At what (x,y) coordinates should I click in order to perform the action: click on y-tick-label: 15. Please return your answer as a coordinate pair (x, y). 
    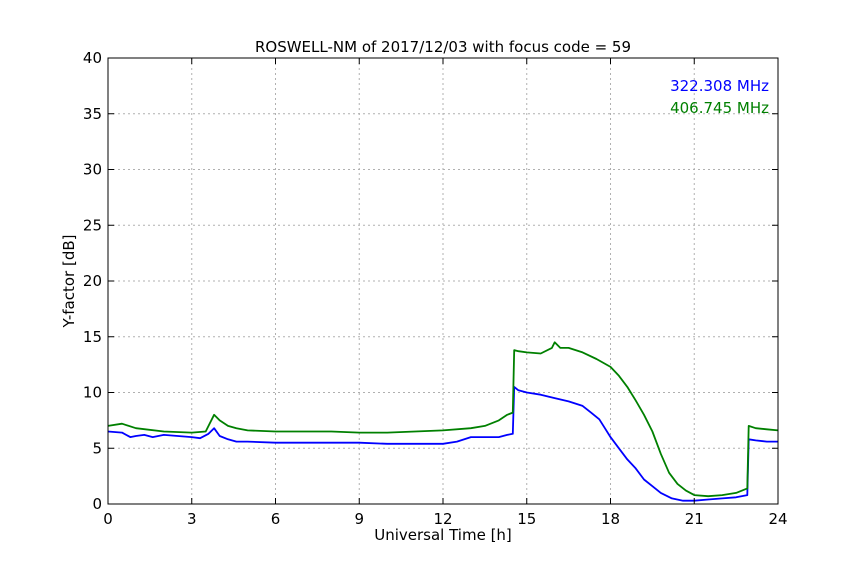
    Looking at the image, I should click on (92, 337).